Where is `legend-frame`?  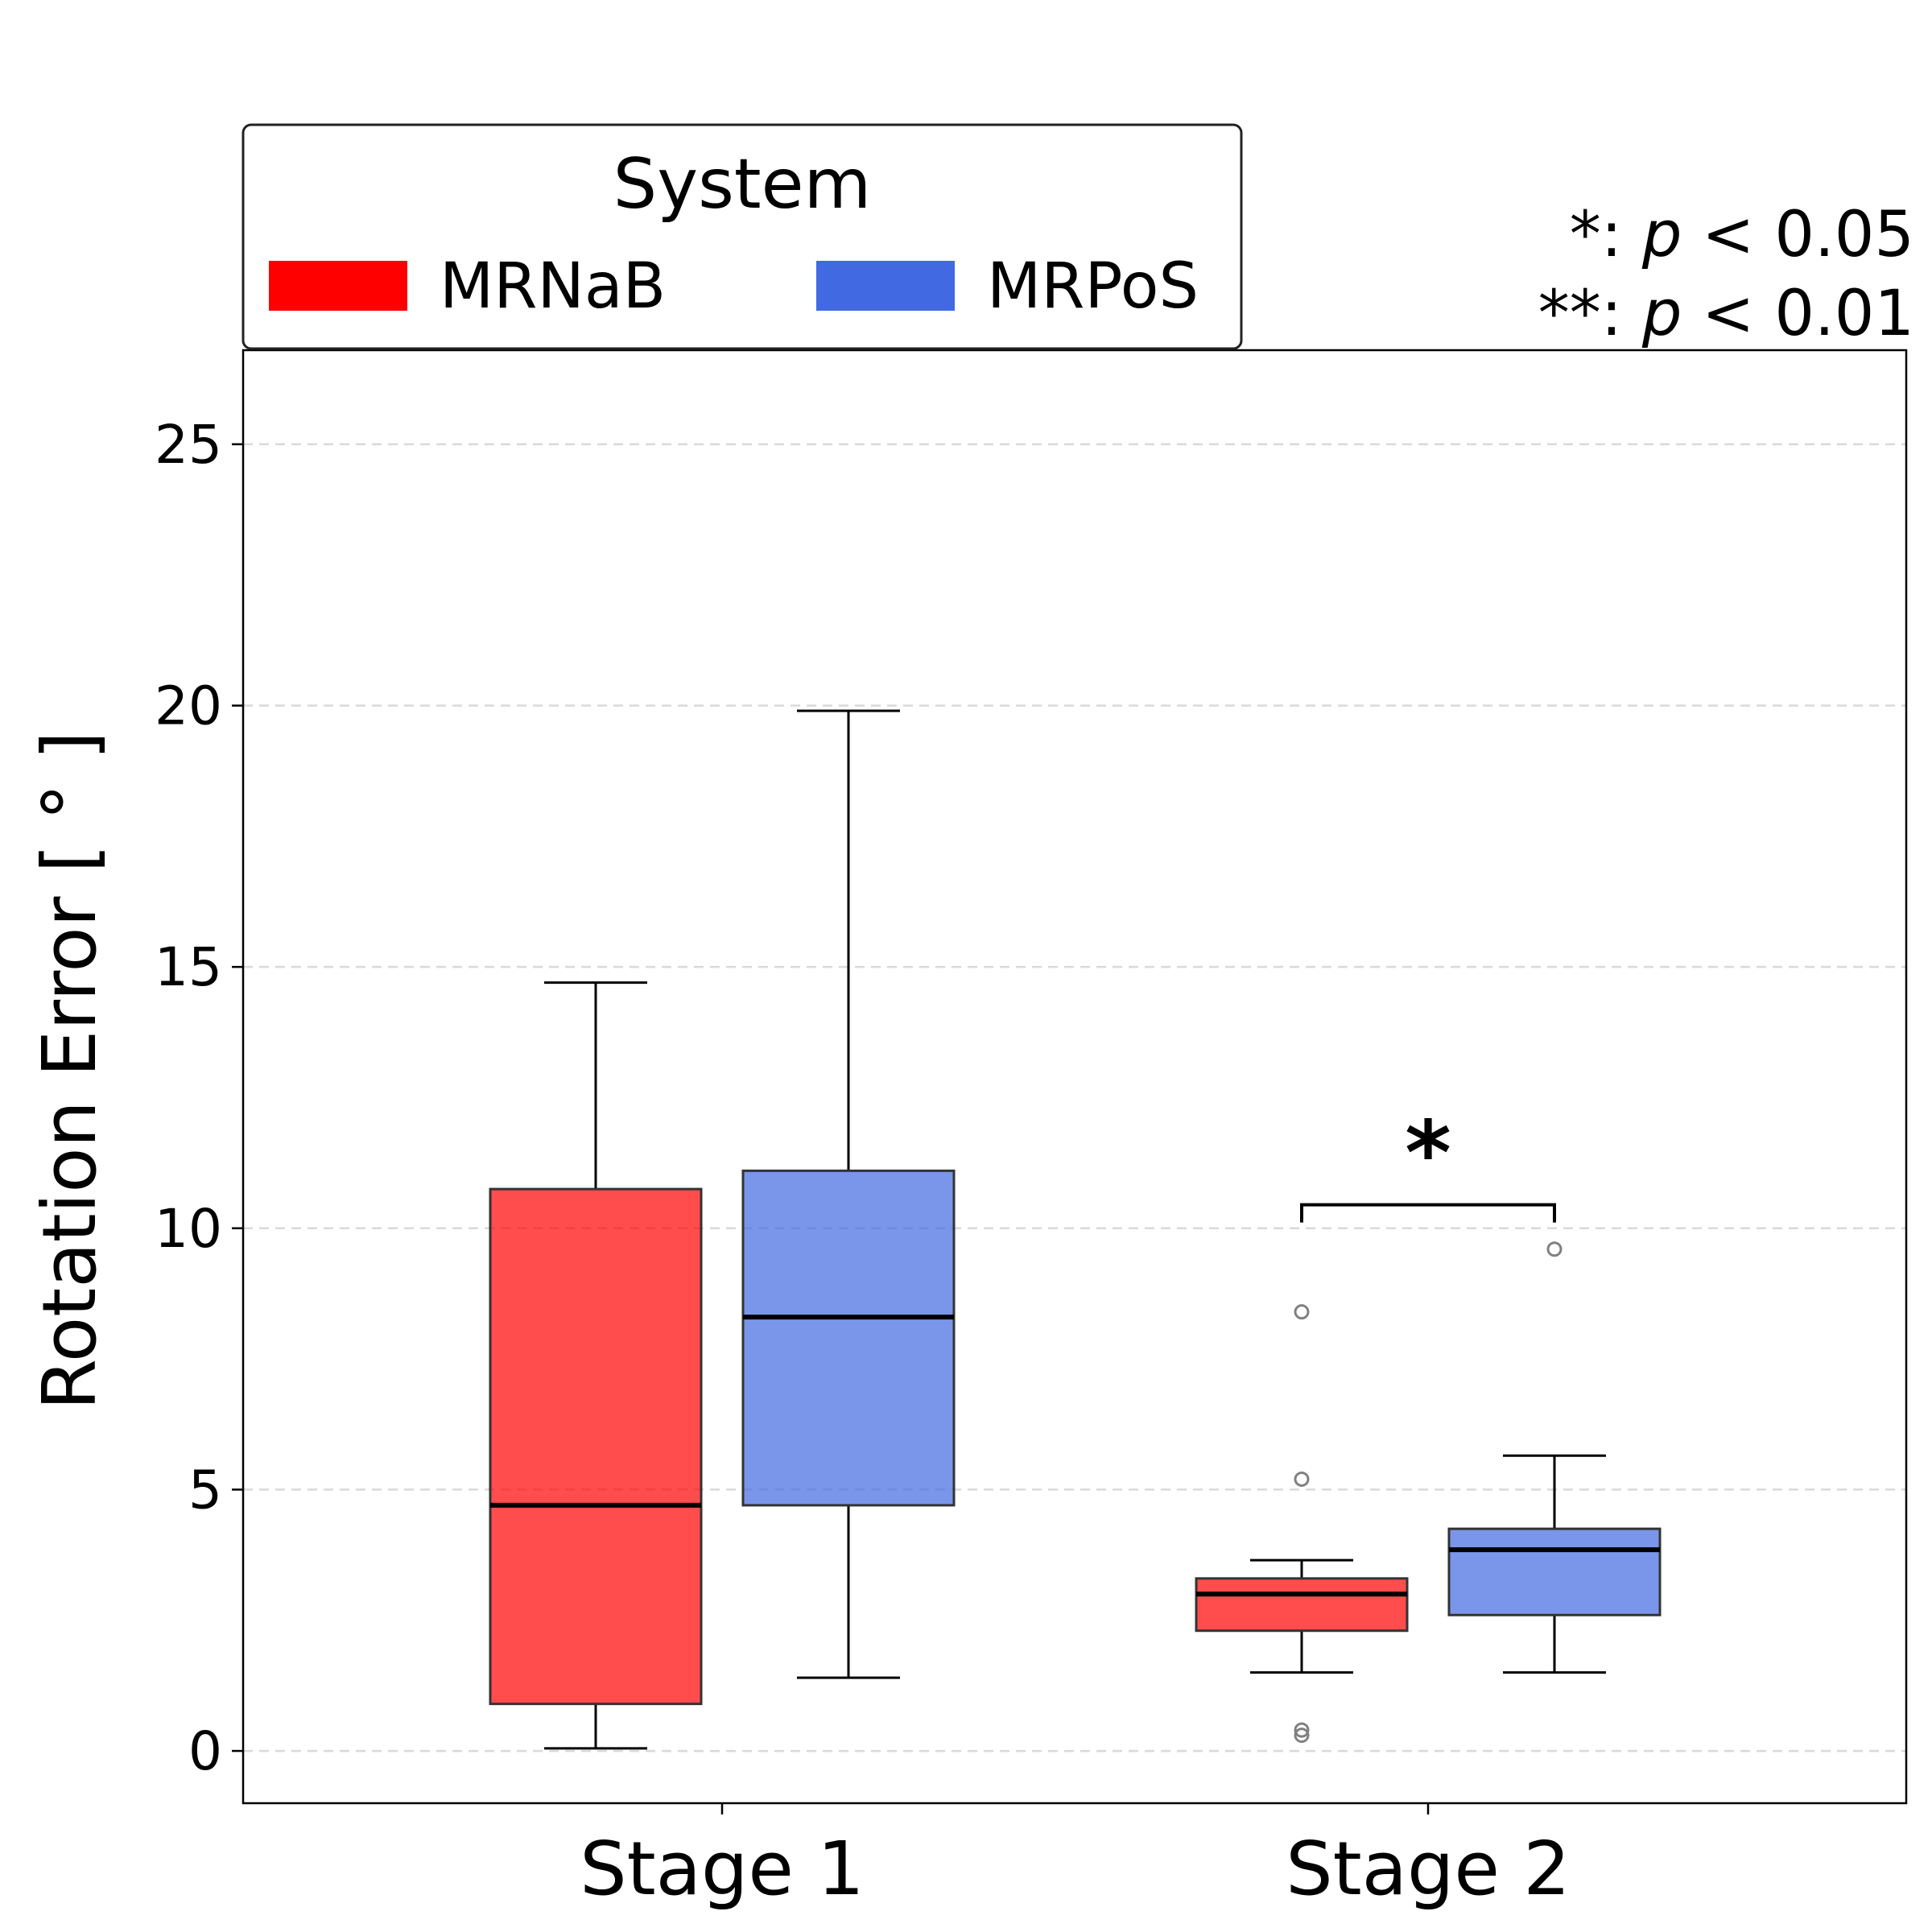 legend-frame is located at coordinates (742, 236).